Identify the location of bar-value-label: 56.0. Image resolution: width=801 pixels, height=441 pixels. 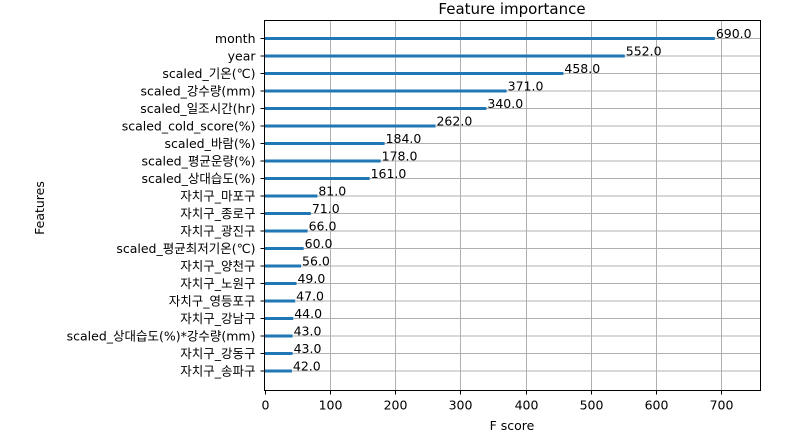
(316, 261).